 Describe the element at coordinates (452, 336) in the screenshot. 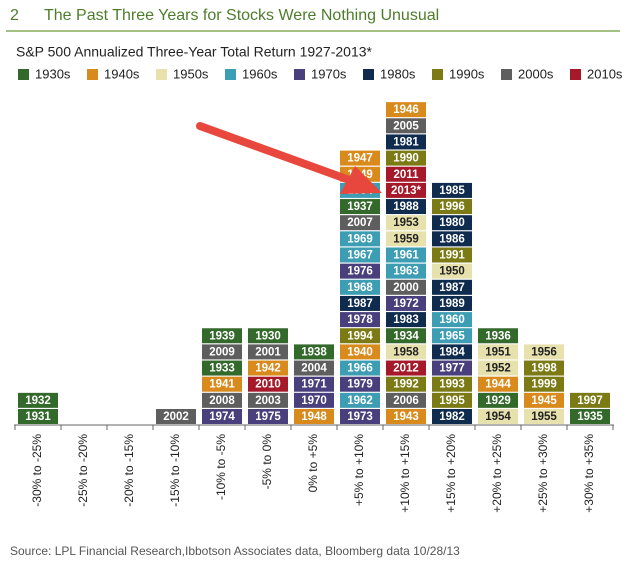

I see `block-label: 1965` at that location.